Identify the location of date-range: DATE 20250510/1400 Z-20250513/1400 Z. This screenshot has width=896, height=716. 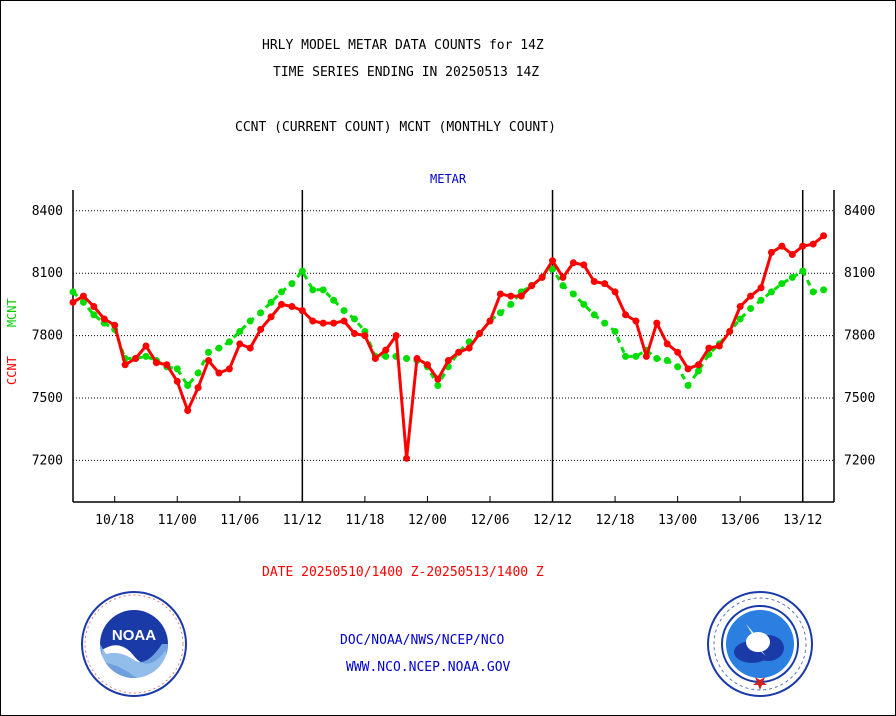
(403, 572).